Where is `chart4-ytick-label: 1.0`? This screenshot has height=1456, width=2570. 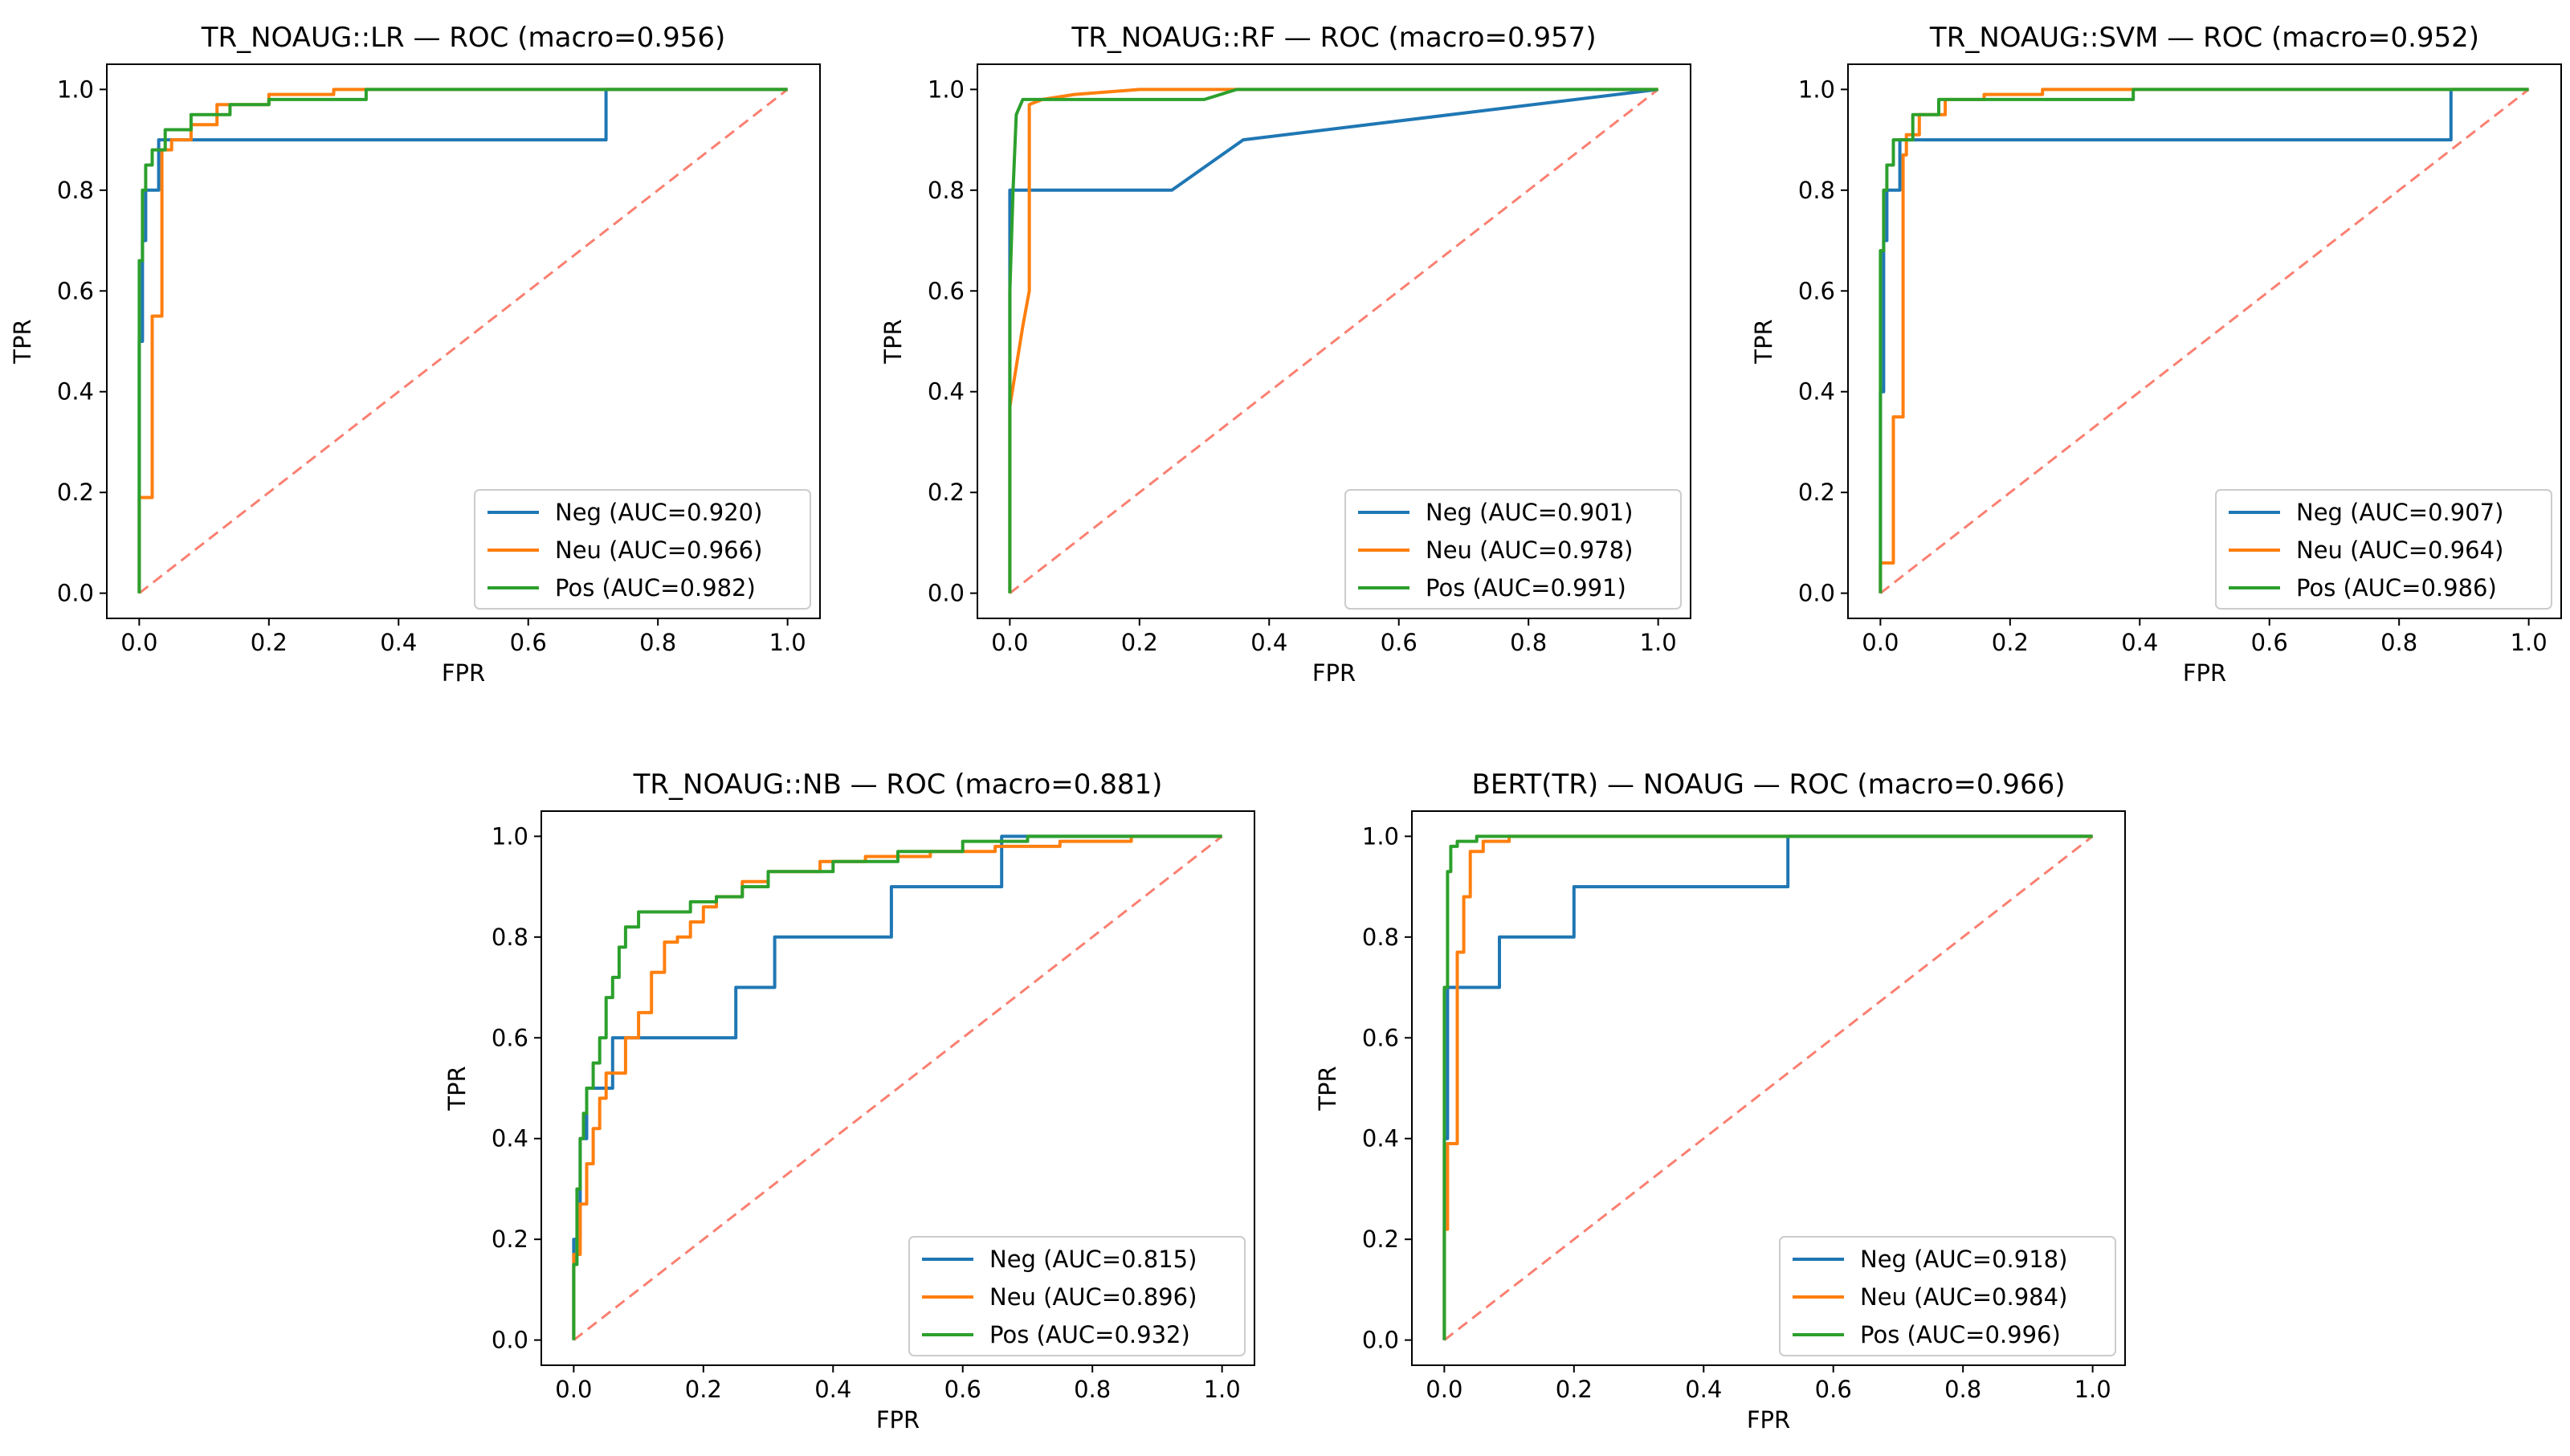 chart4-ytick-label: 1.0 is located at coordinates (510, 836).